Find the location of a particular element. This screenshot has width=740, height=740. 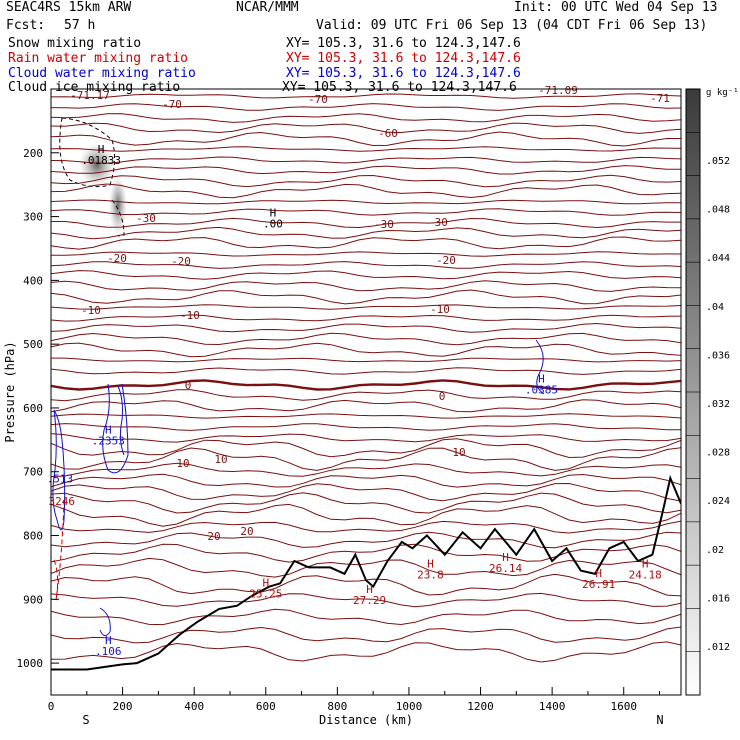

forecast-label: Fcst: is located at coordinates (26, 25).